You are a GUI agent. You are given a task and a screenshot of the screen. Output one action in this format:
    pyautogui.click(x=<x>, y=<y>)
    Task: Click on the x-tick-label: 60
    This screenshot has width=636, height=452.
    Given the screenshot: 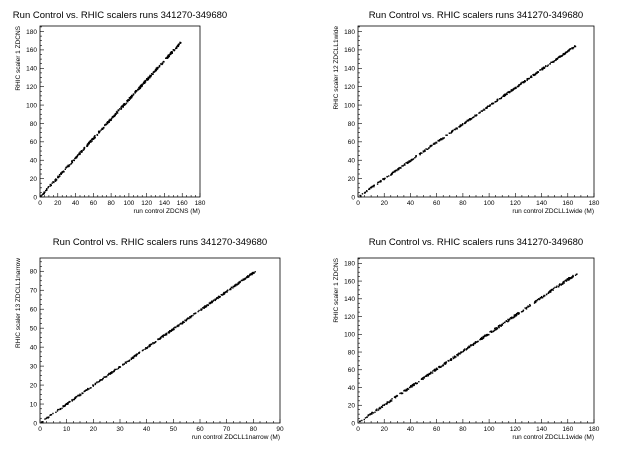 What is the action you would take?
    pyautogui.click(x=437, y=203)
    